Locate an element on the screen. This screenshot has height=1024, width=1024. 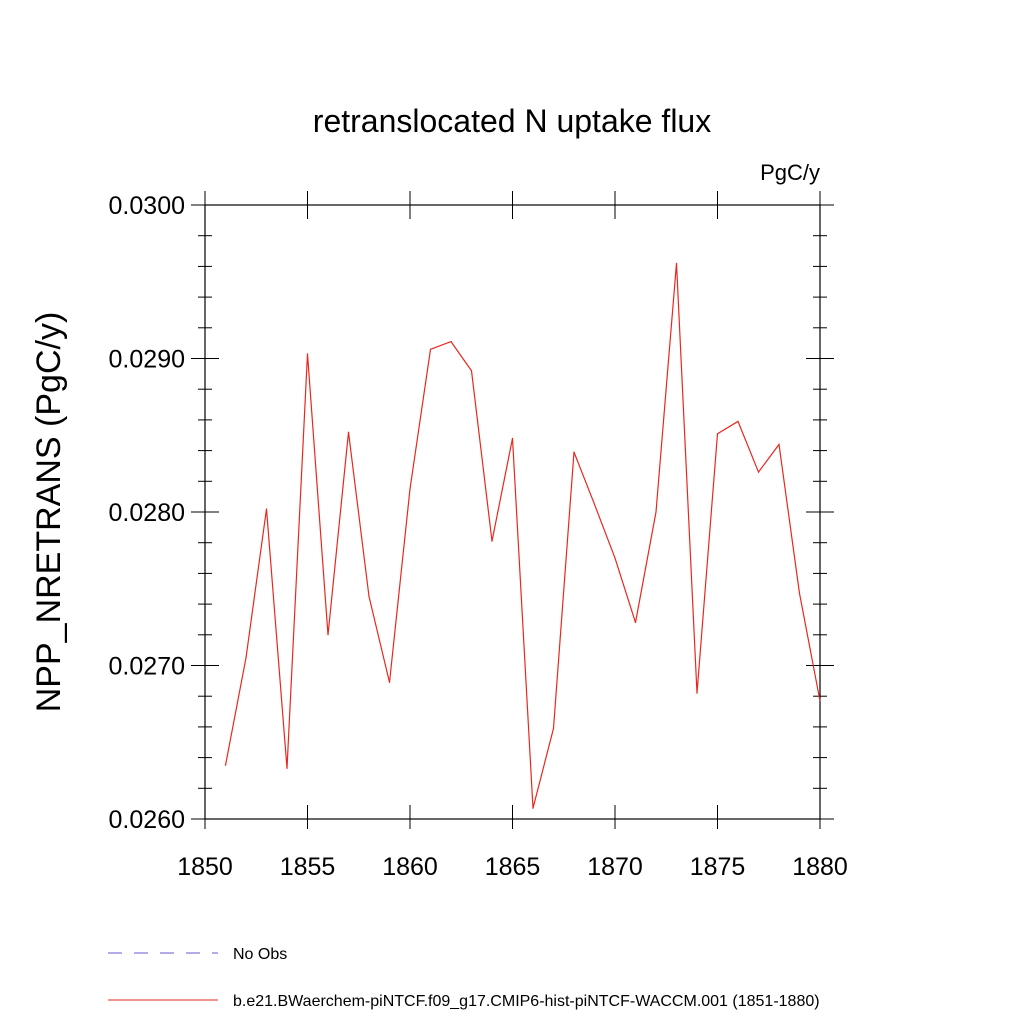
x-tick-label: 1875 is located at coordinates (718, 867).